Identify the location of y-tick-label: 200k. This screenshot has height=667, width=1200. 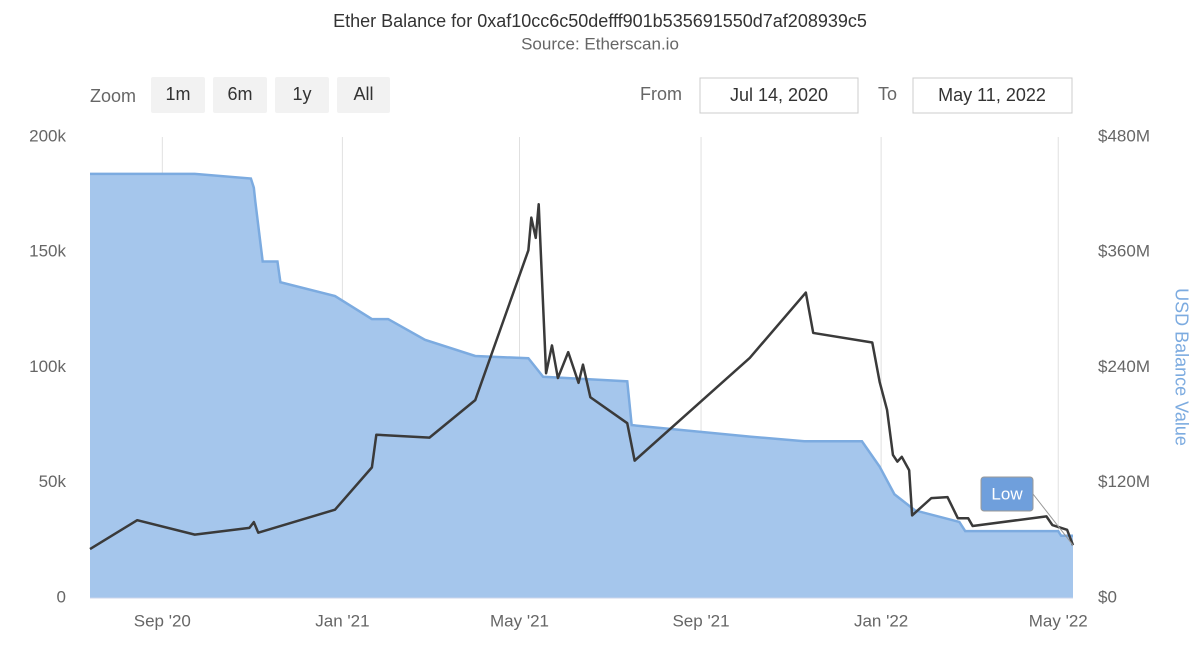
(47, 135).